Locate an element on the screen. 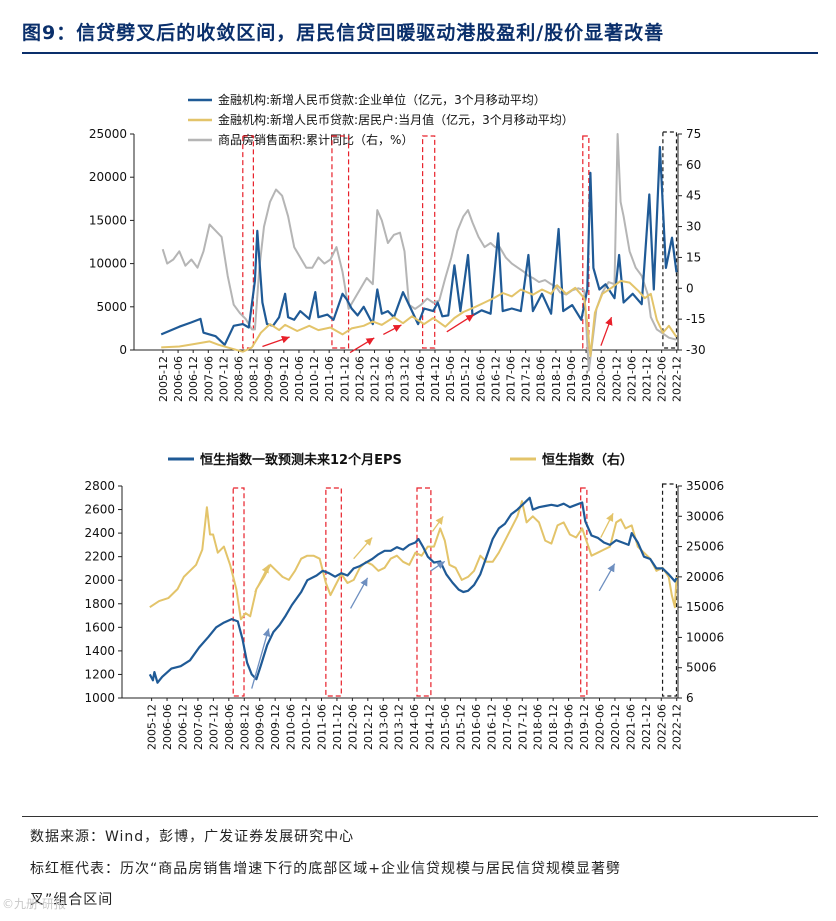 The width and height of the screenshot is (836, 921). x-tick-label: 2010-12 is located at coordinates (314, 379).